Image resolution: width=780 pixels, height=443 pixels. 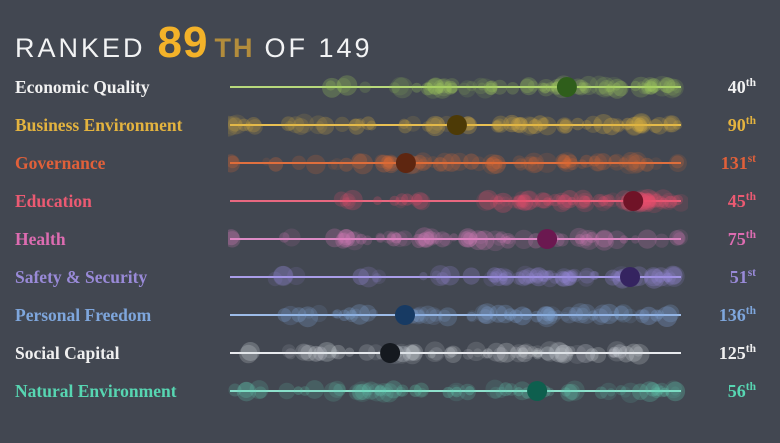 I want to click on pillar-label: Natural Environment, so click(x=96, y=390).